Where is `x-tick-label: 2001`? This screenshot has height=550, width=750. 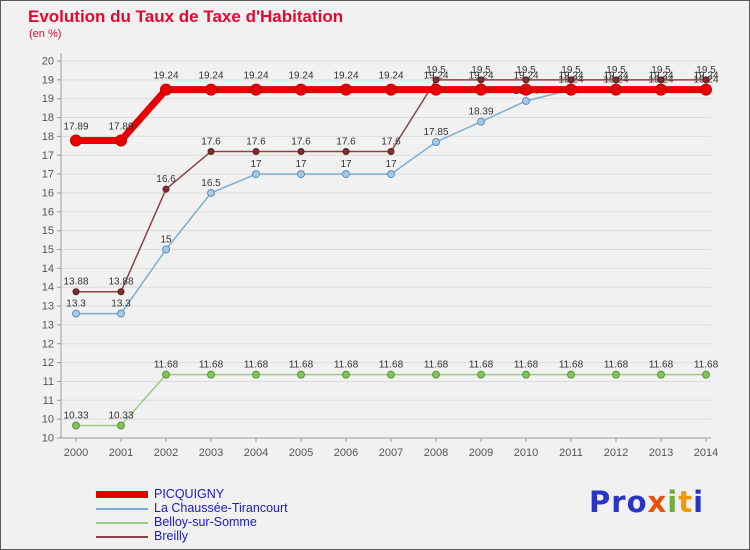
x-tick-label: 2001 is located at coordinates (121, 453).